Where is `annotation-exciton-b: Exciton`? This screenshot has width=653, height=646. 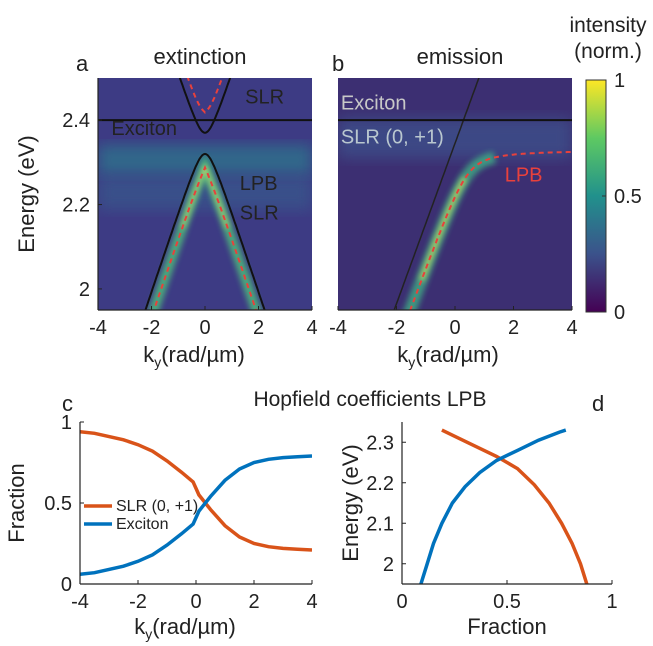
annotation-exciton-b: Exciton is located at coordinates (374, 104).